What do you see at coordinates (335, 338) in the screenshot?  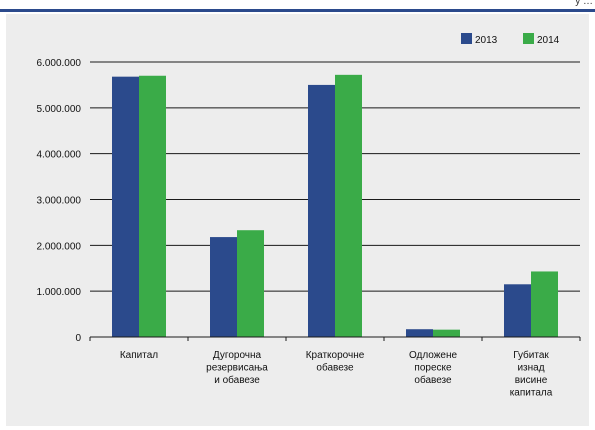 I see `x-axis` at bounding box center [335, 338].